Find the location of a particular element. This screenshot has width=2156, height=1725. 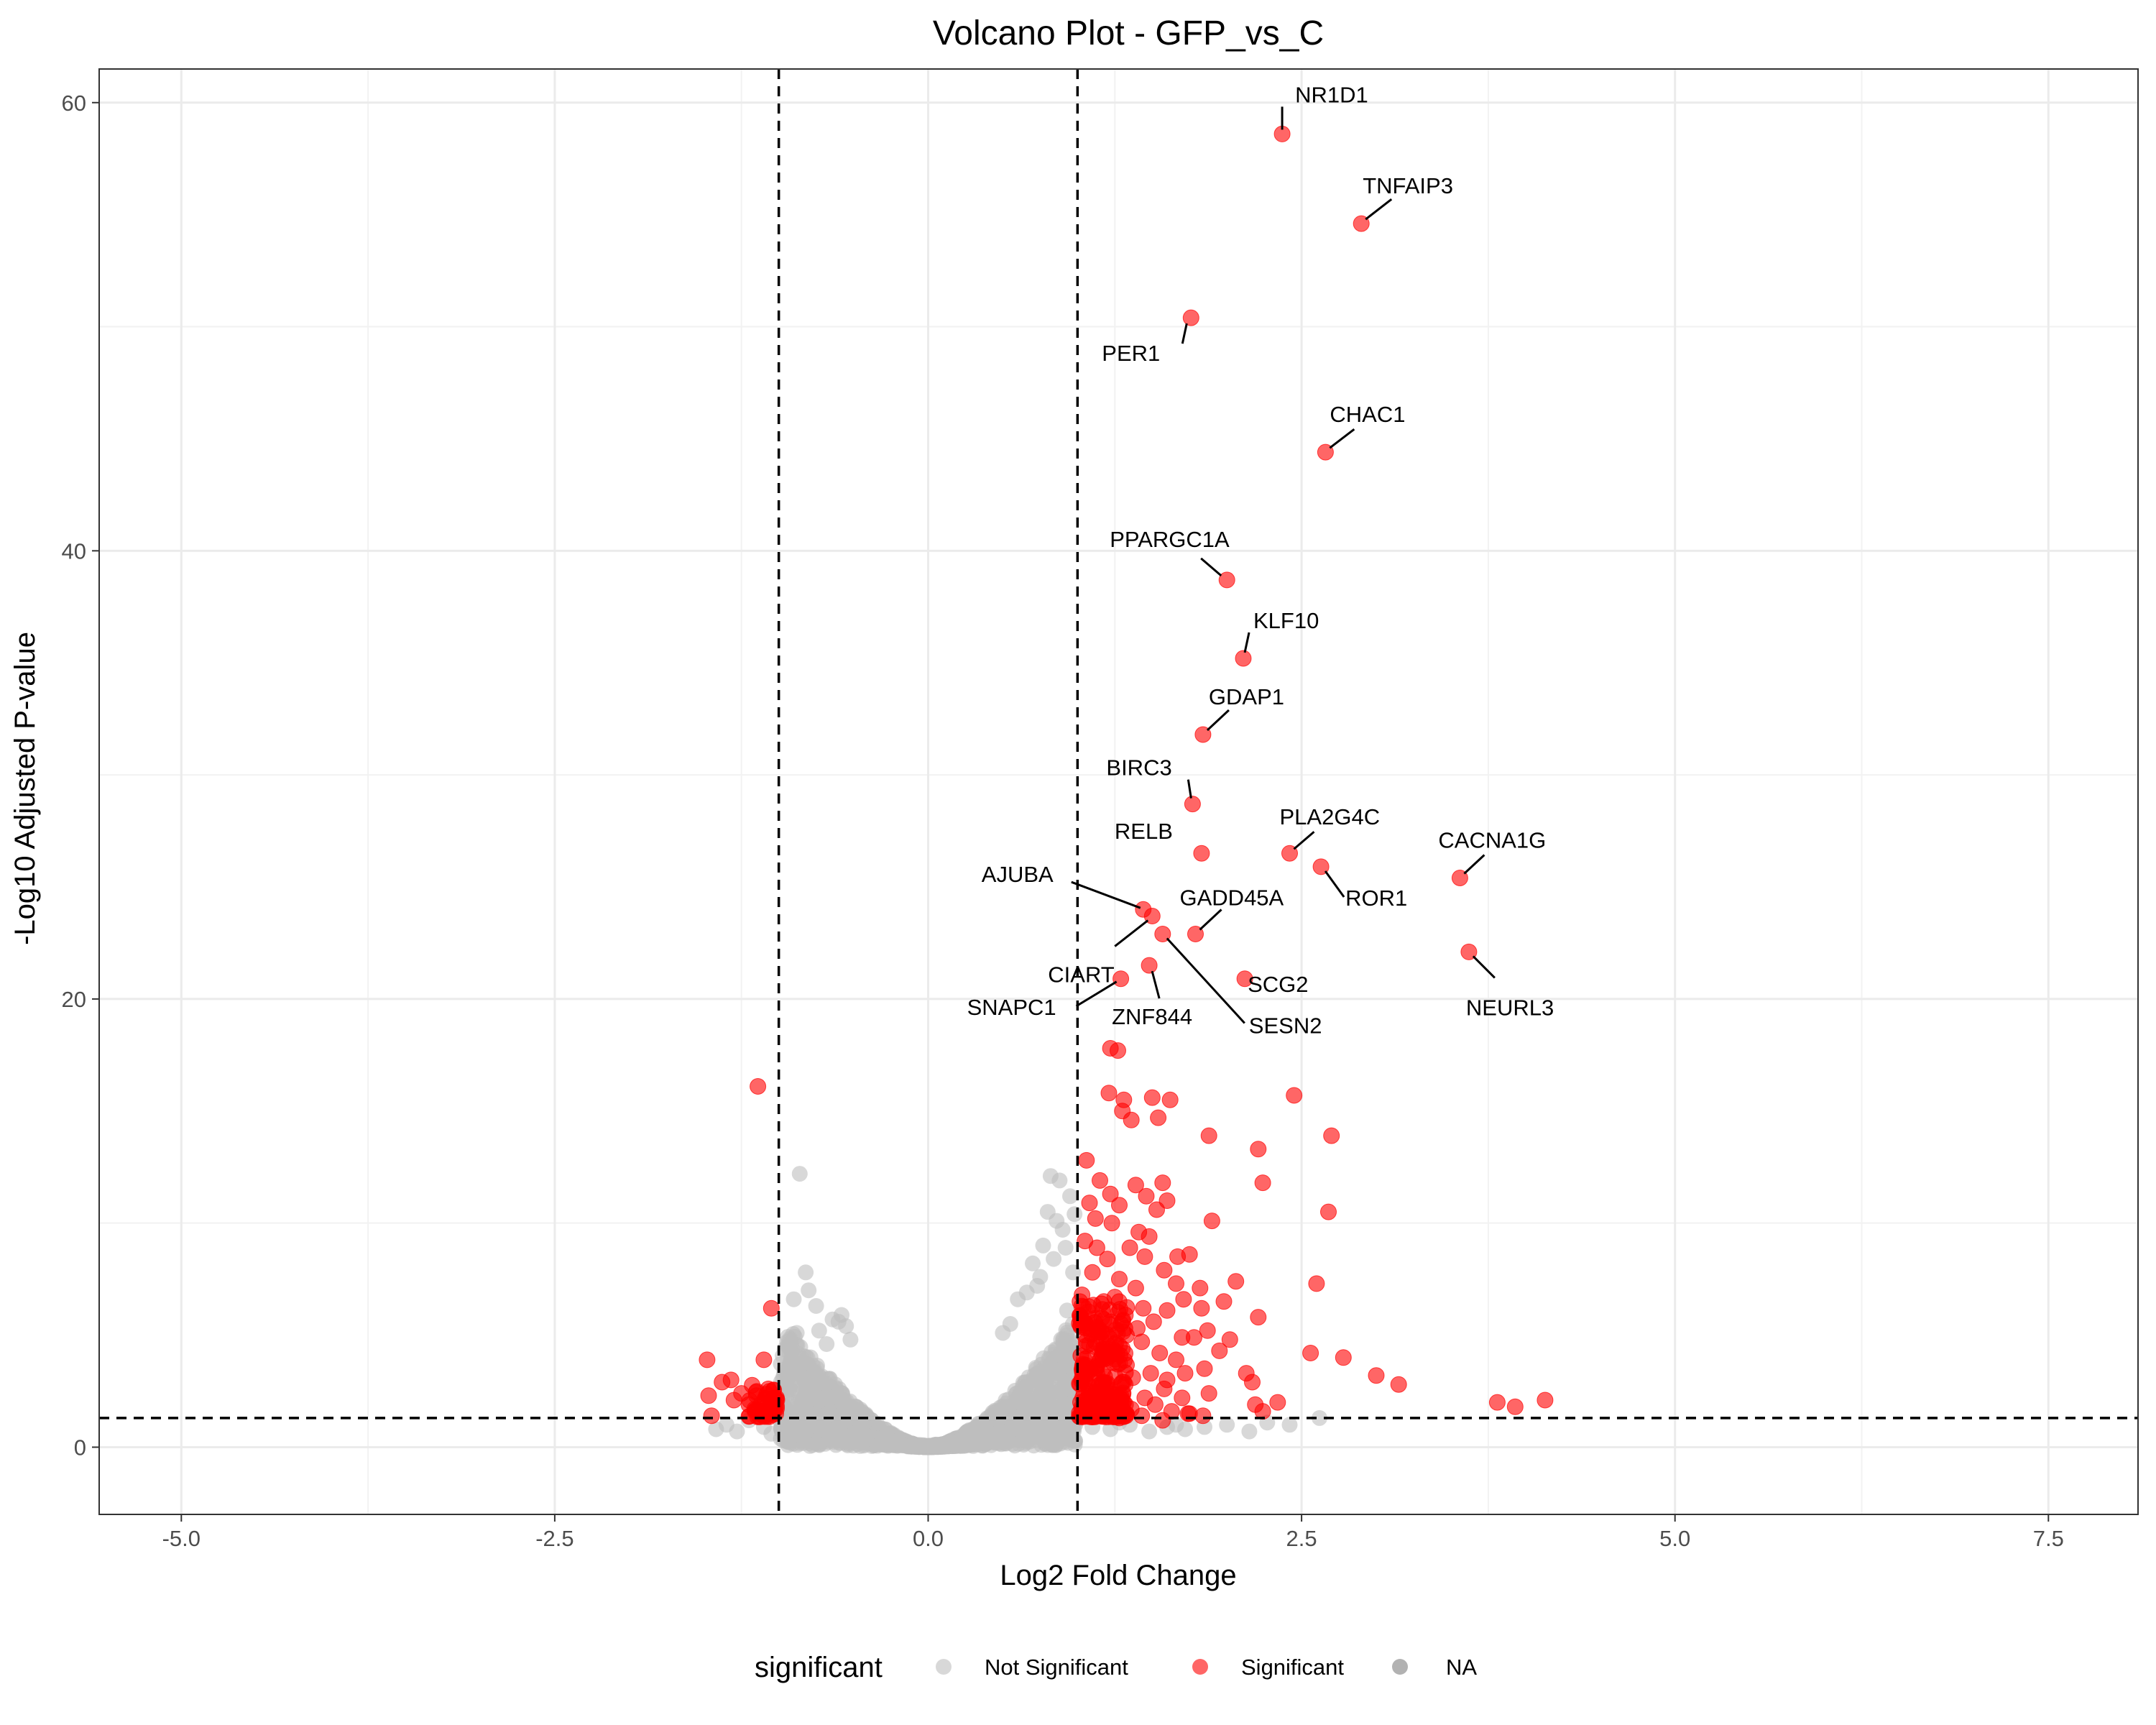

point-tnfaip3 is located at coordinates (1362, 223).